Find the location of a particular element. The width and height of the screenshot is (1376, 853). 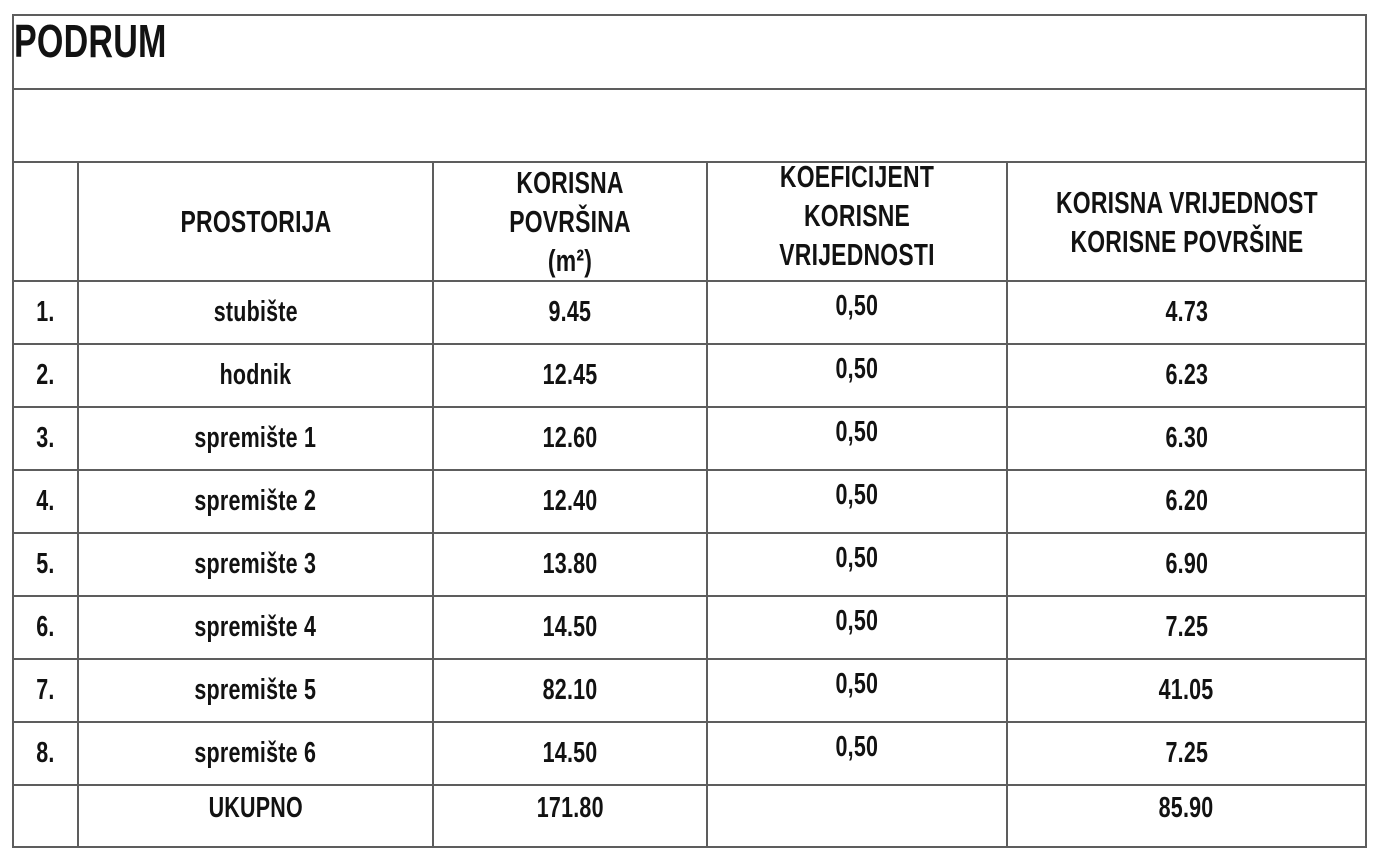

room-name-cell: spremište 3 is located at coordinates (255, 565).